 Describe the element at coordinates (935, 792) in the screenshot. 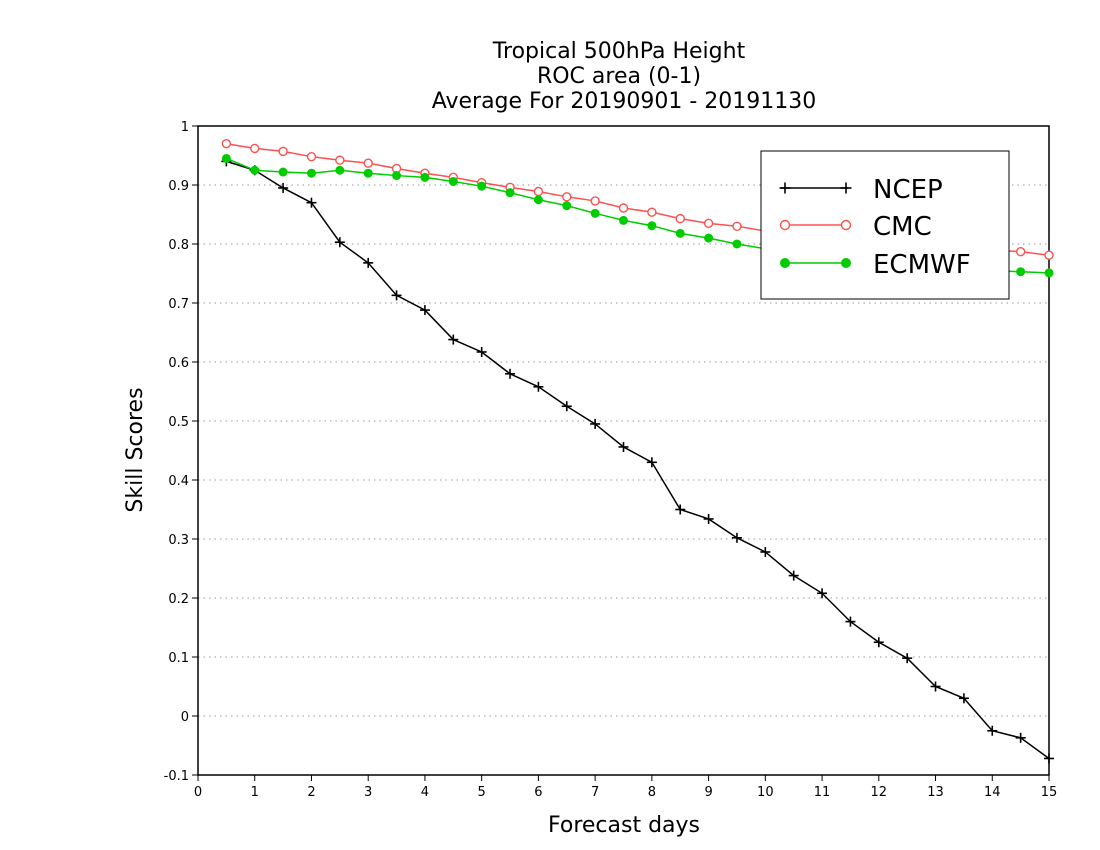

I see `x-tick-label: 13` at that location.